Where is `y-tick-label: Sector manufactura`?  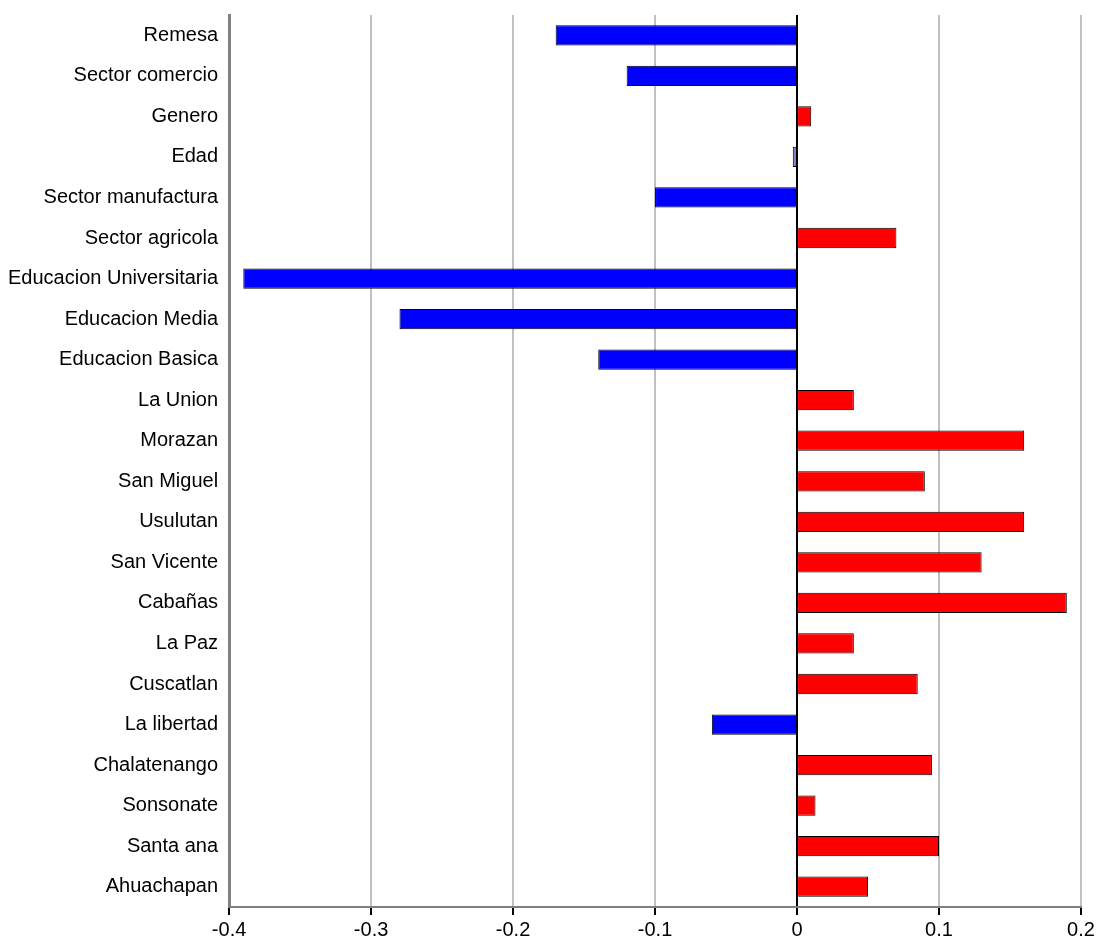
y-tick-label: Sector manufactura is located at coordinates (131, 195).